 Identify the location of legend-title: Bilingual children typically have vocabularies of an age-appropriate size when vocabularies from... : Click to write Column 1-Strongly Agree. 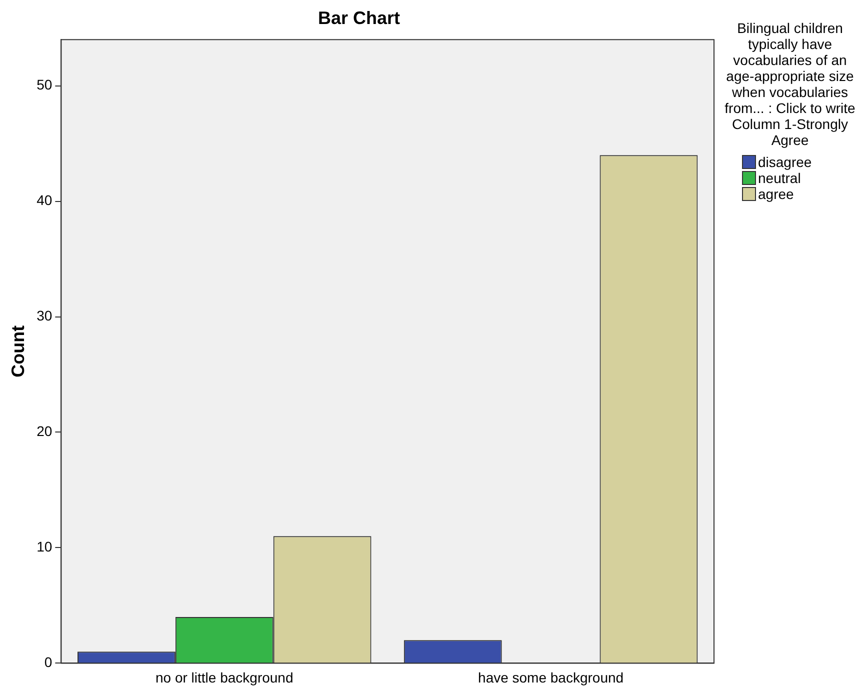
(790, 84).